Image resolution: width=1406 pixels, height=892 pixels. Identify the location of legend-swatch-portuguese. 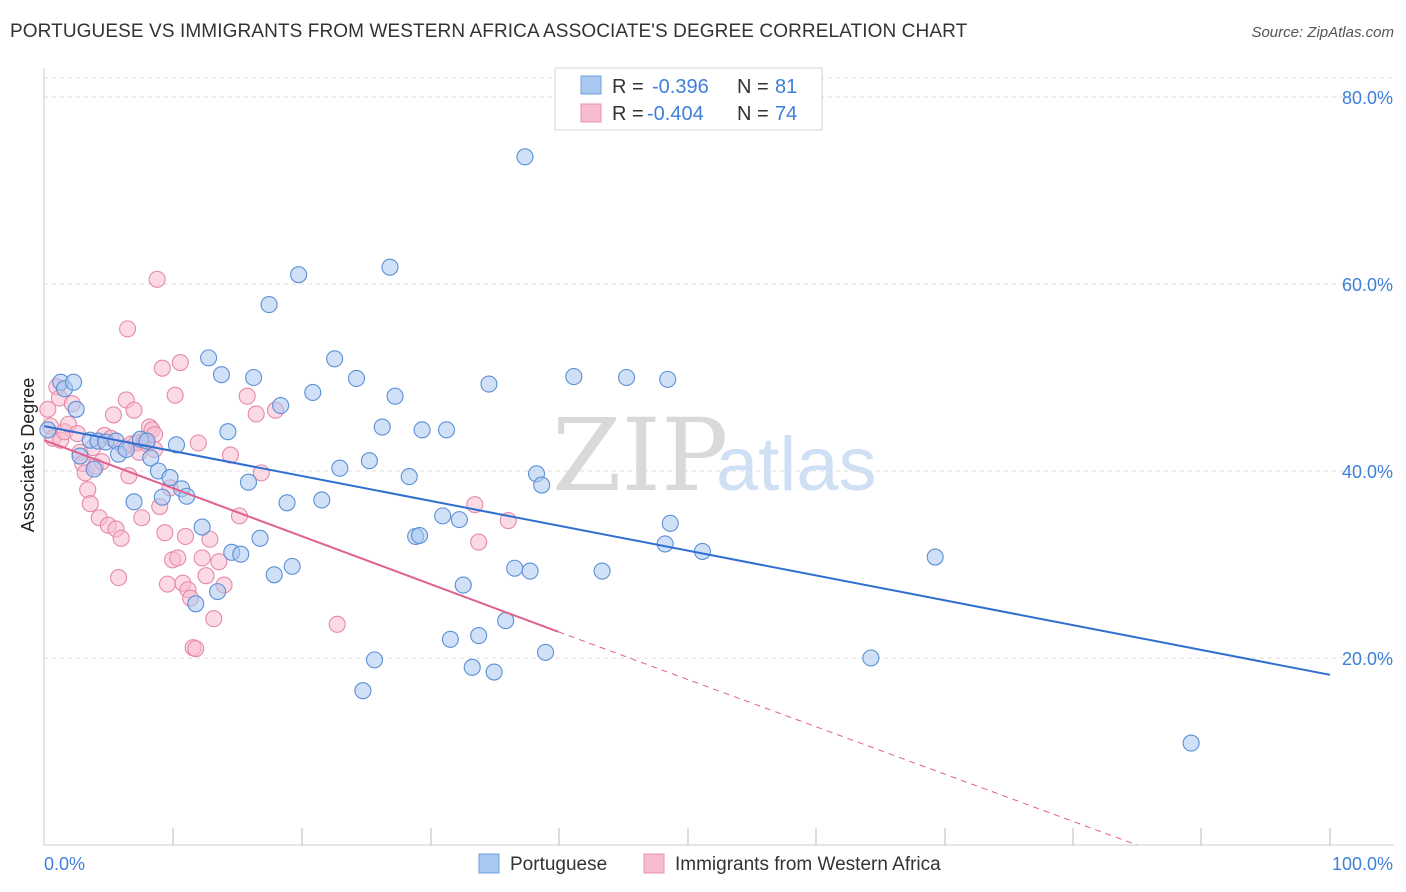
(591, 85).